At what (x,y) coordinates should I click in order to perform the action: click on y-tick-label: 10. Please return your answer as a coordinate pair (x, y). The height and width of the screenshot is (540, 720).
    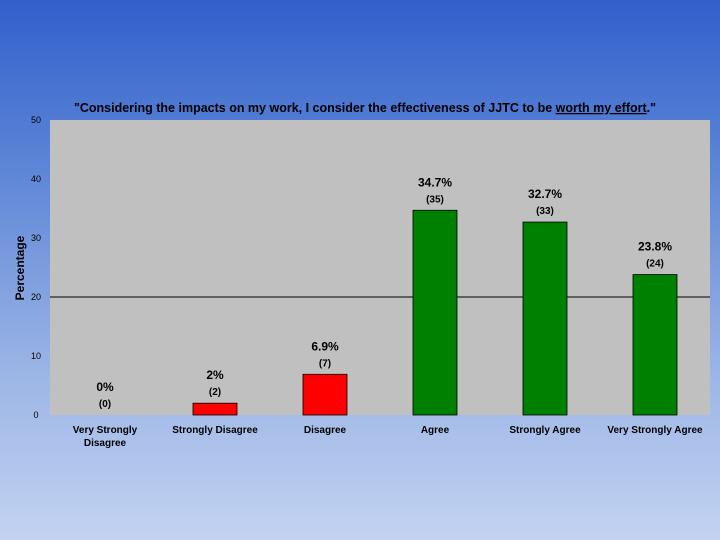
    Looking at the image, I should click on (36, 356).